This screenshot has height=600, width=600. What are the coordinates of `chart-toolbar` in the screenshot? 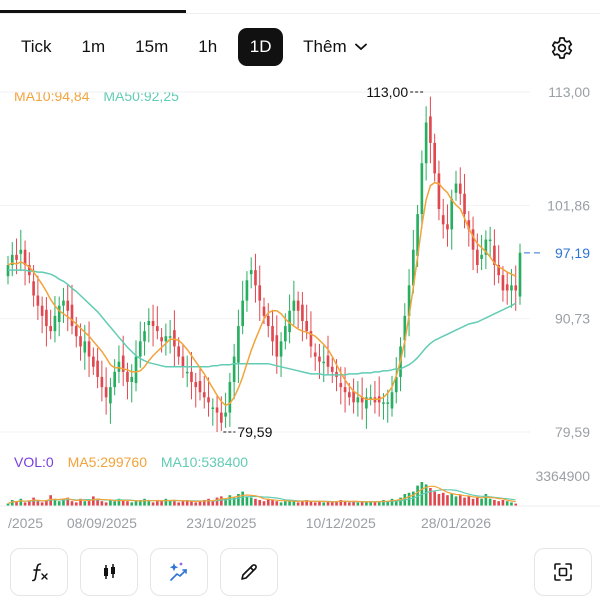 It's located at (300, 572).